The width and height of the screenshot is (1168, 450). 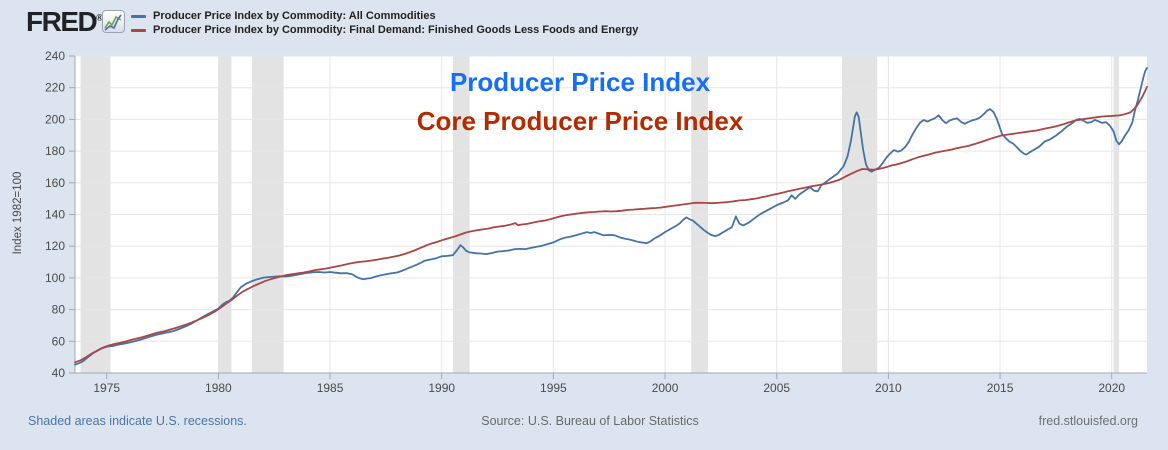 I want to click on y-tick-label: 40, so click(x=59, y=373).